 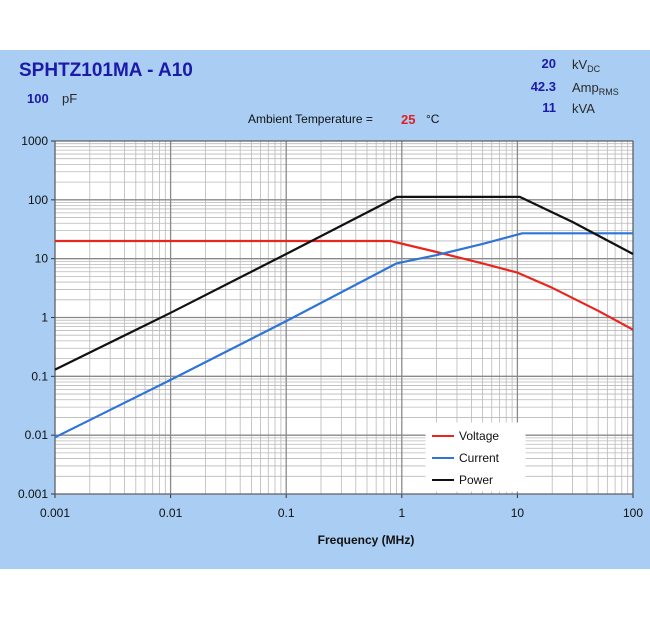 What do you see at coordinates (37, 435) in the screenshot?
I see `y-tick-label: 0.01` at bounding box center [37, 435].